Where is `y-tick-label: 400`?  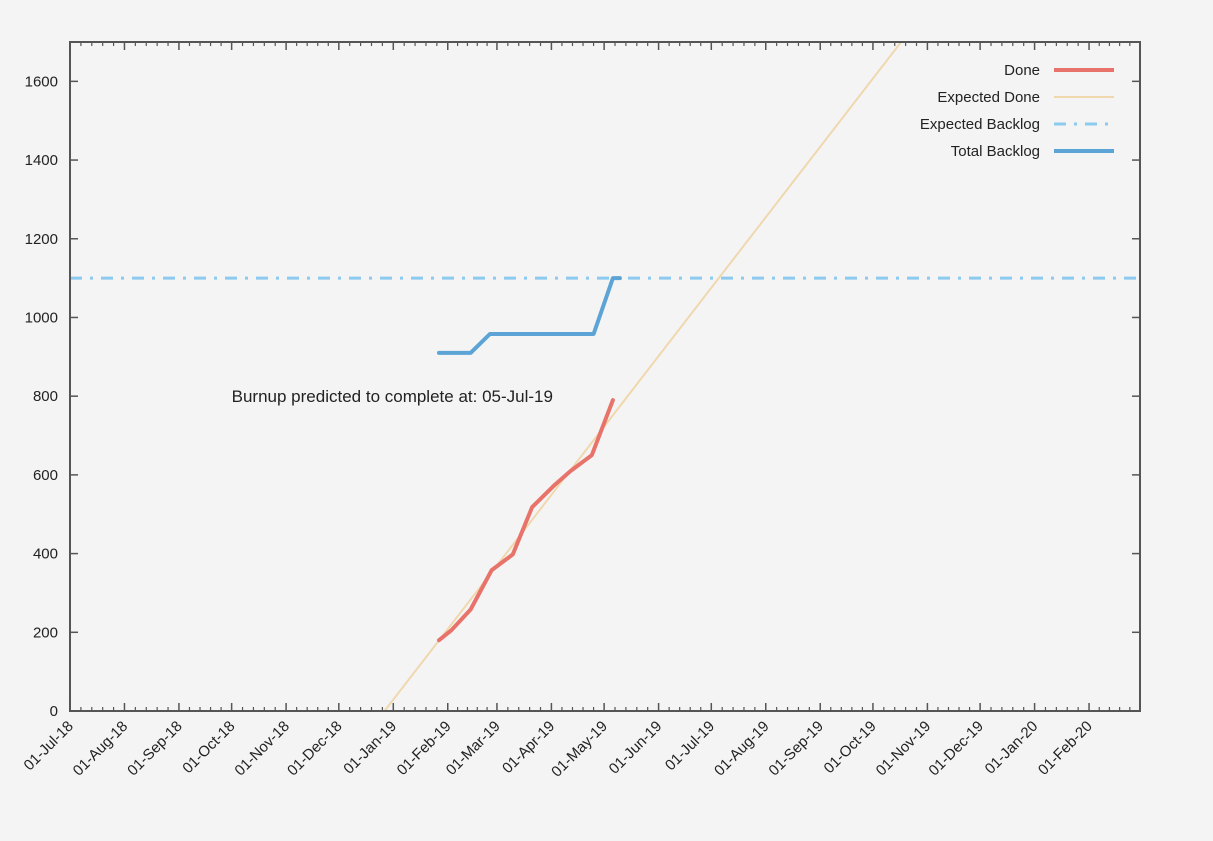 y-tick-label: 400 is located at coordinates (45, 554).